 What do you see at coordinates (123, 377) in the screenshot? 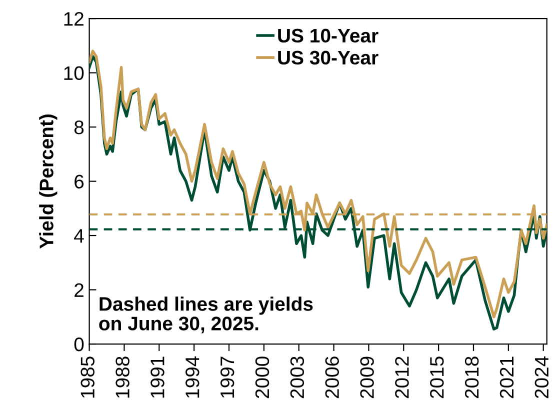
I see `x-tick-label: 1988` at bounding box center [123, 377].